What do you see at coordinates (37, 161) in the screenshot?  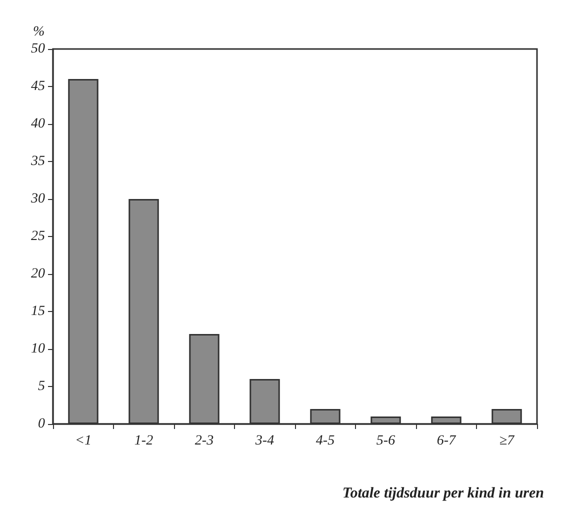 I see `y-tick-label: 35` at bounding box center [37, 161].